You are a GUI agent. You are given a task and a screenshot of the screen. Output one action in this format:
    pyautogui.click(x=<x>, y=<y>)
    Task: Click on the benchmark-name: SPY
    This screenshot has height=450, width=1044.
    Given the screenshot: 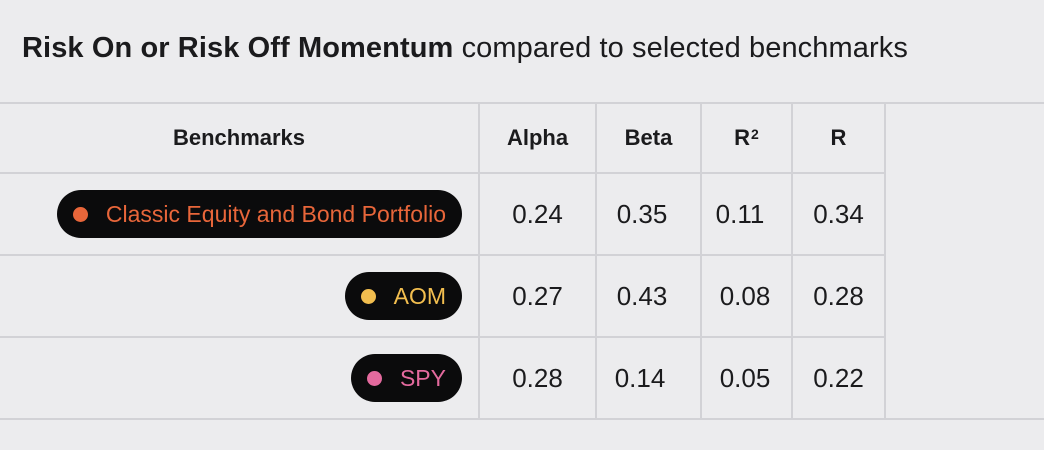 What is the action you would take?
    pyautogui.click(x=422, y=377)
    